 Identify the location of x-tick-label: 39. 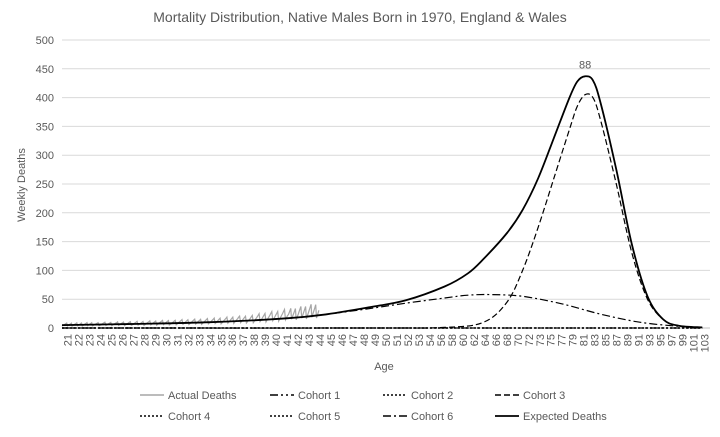
(266, 340).